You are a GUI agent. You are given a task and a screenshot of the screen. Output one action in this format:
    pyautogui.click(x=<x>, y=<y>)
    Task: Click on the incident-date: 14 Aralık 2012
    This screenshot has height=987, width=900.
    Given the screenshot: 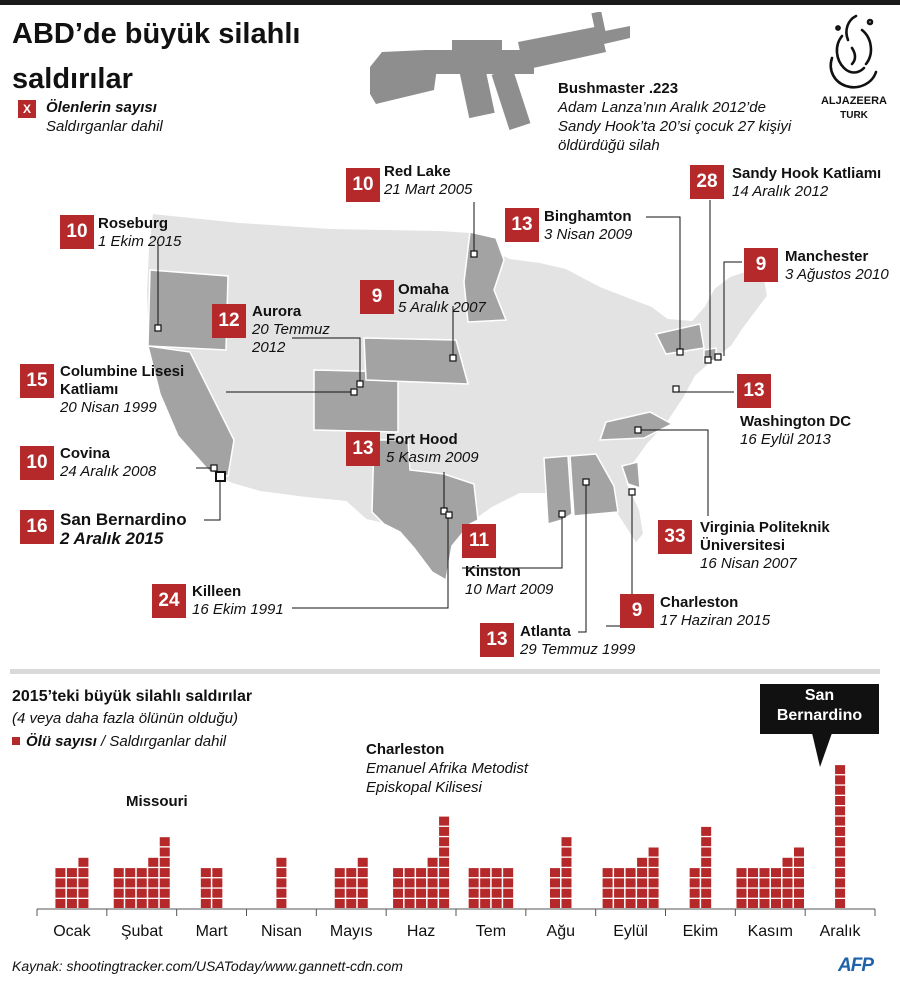 What is the action you would take?
    pyautogui.click(x=780, y=191)
    